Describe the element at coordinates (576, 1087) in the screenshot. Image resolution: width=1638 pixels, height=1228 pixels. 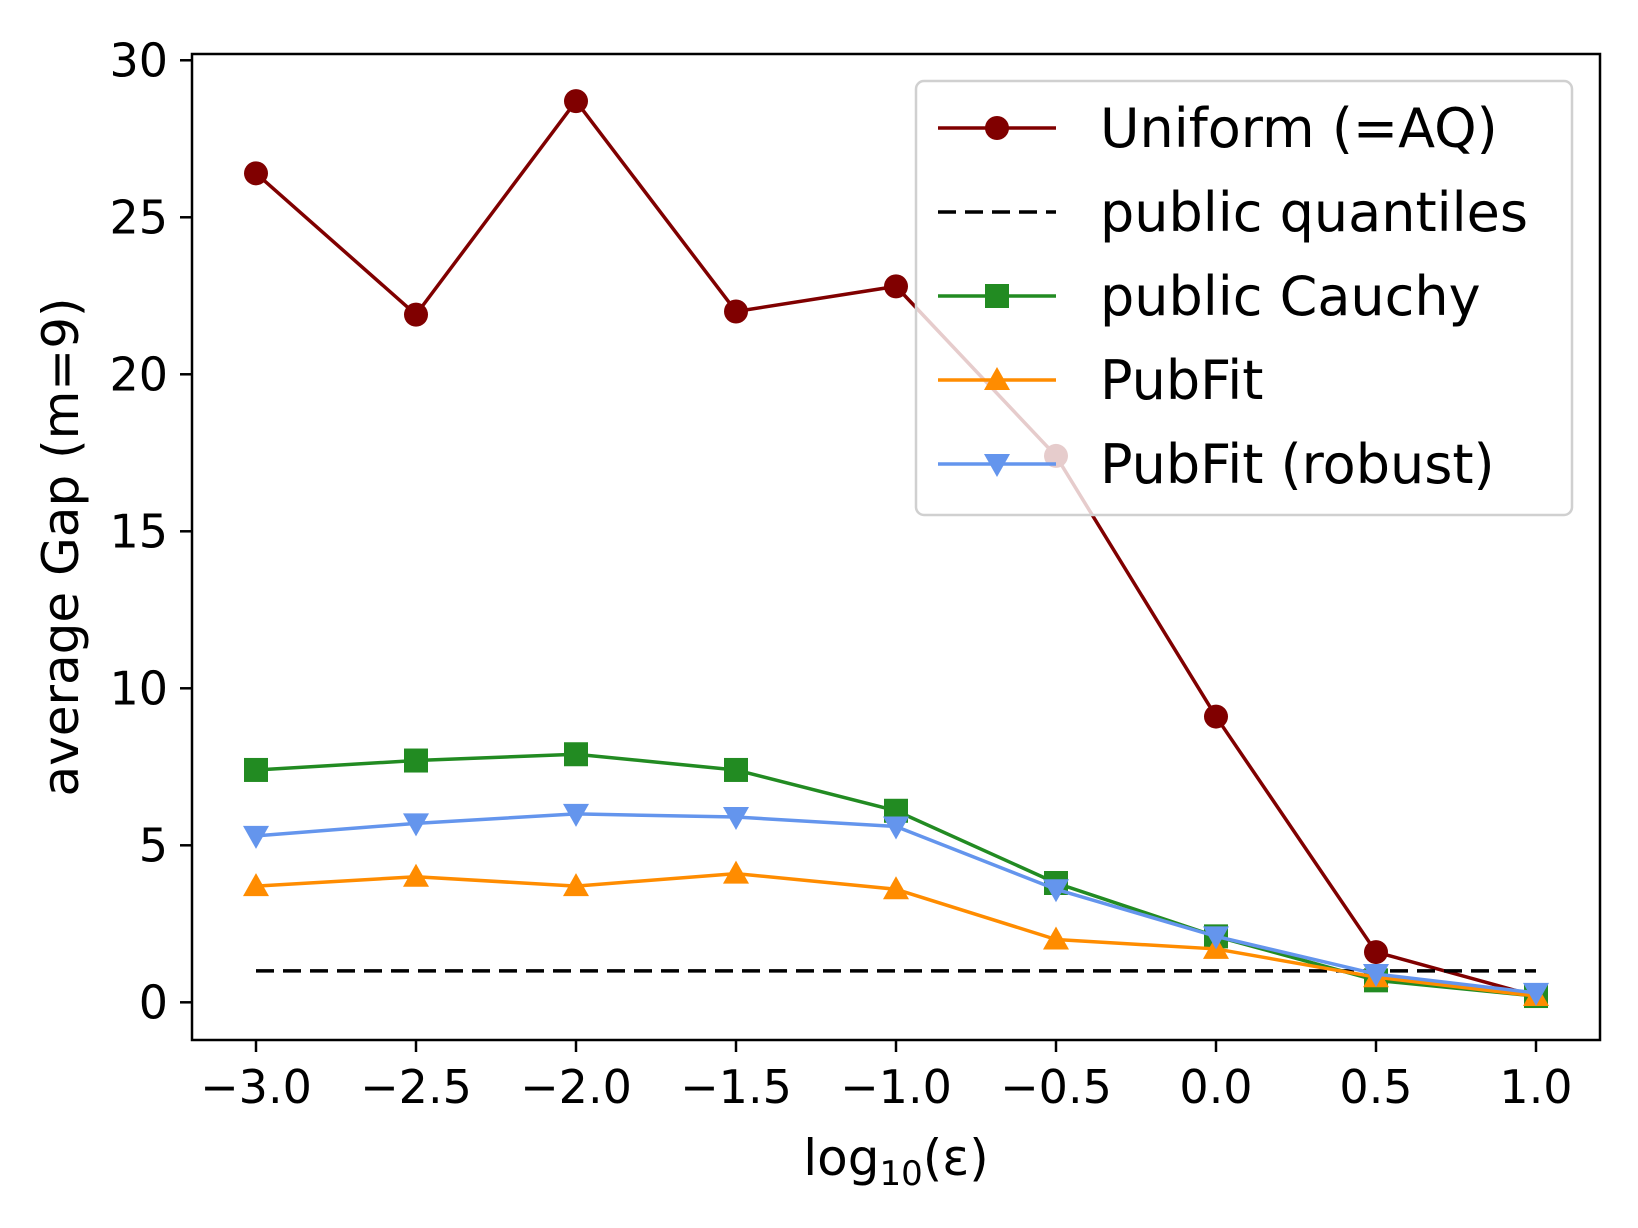
I see `x-tick-label: −2.0` at that location.